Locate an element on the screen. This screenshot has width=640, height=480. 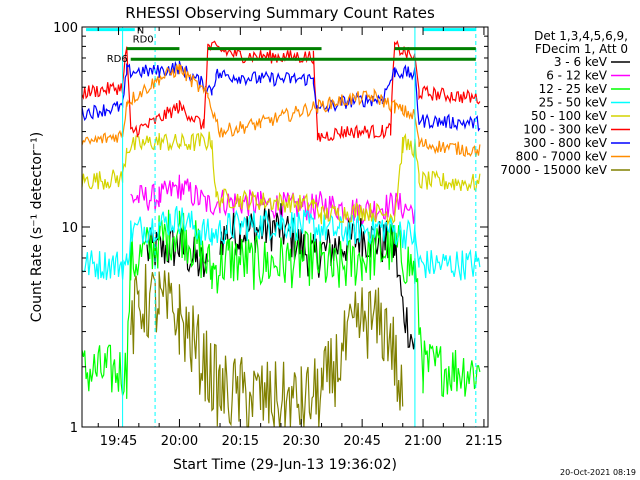
legend-entry-50-100-kev: 50 - 100 keV is located at coordinates (580, 116).